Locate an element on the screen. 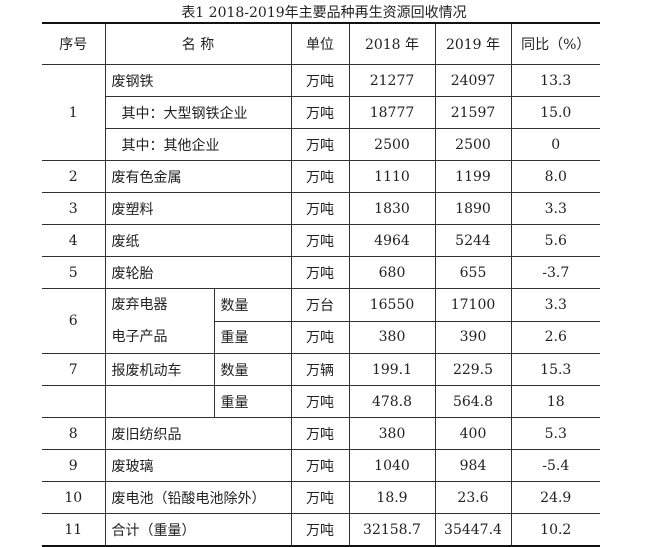 This screenshot has height=547, width=648. value-2019: 21597 is located at coordinates (473, 112).